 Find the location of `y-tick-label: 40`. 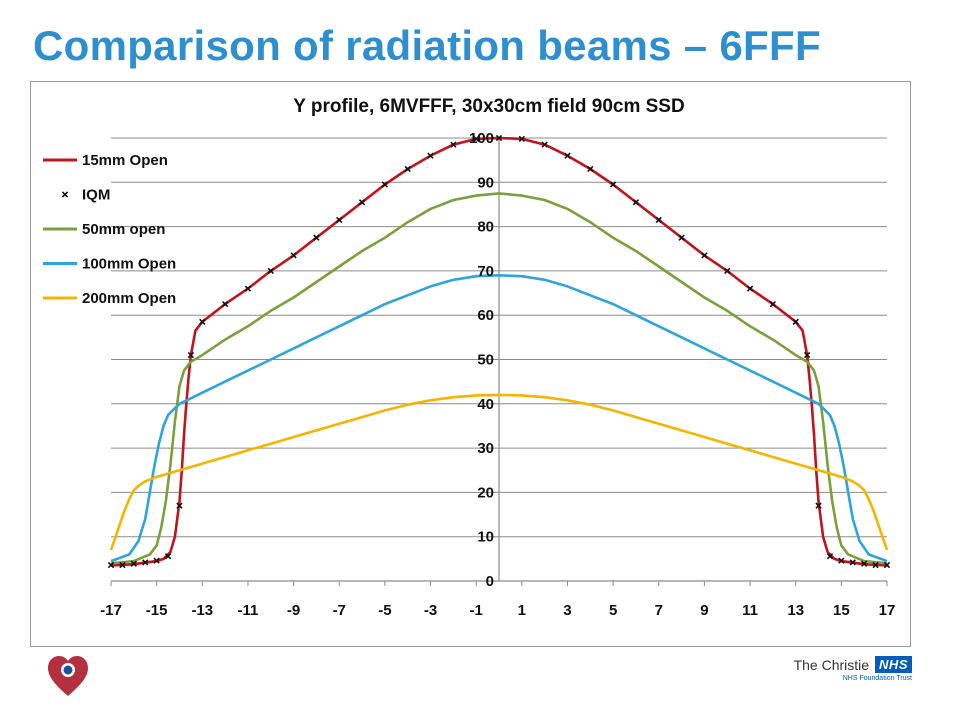

y-tick-label: 40 is located at coordinates (485, 404).